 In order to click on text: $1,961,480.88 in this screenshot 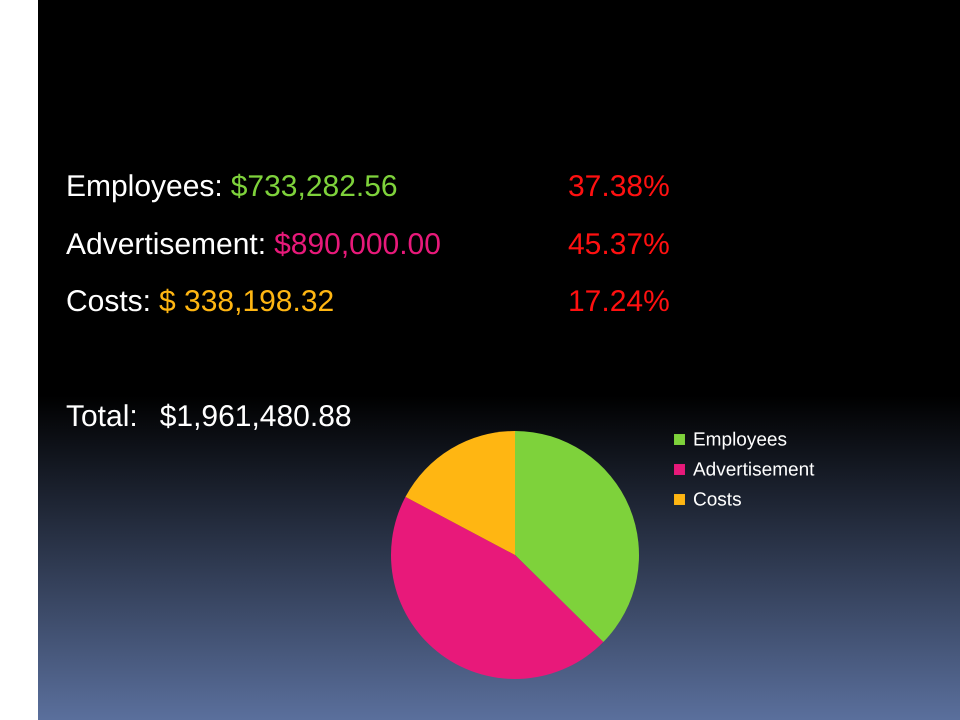, I will do `click(256, 417)`.